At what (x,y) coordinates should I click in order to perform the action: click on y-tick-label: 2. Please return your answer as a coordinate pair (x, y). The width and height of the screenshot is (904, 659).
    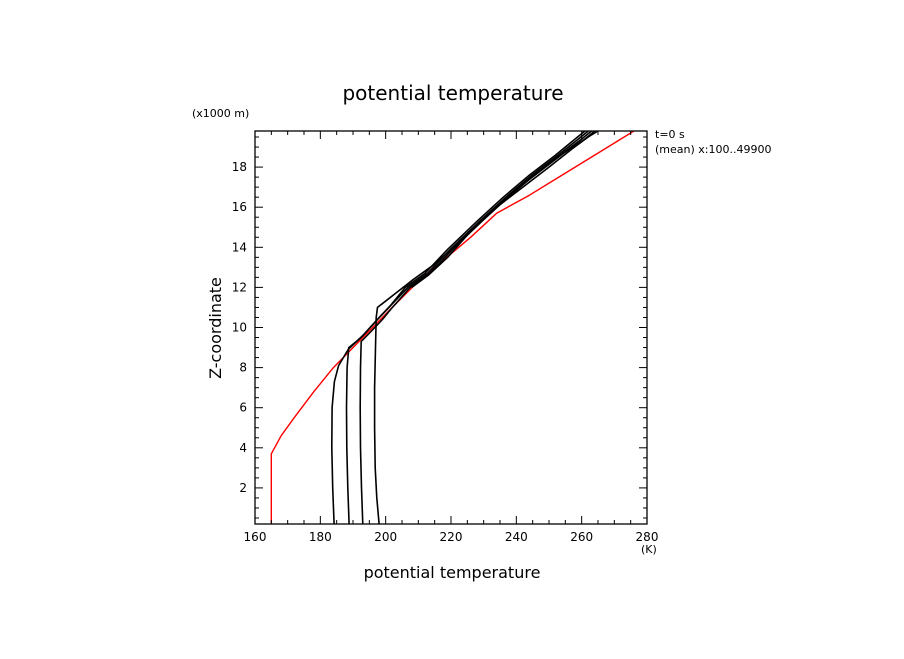
    Looking at the image, I should click on (243, 488).